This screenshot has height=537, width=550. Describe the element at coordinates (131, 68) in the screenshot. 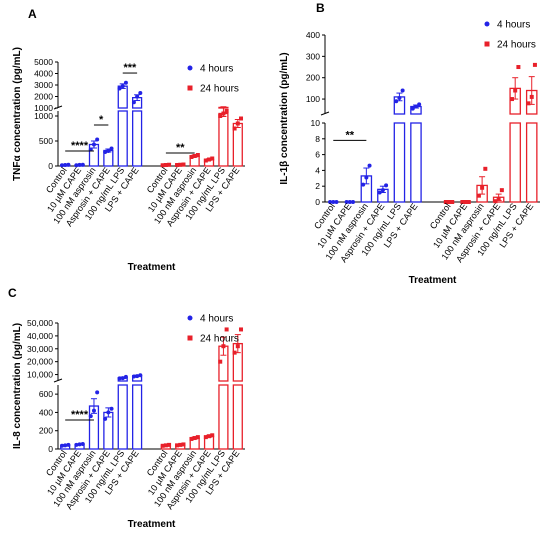

I see `significance-label: ***` at that location.